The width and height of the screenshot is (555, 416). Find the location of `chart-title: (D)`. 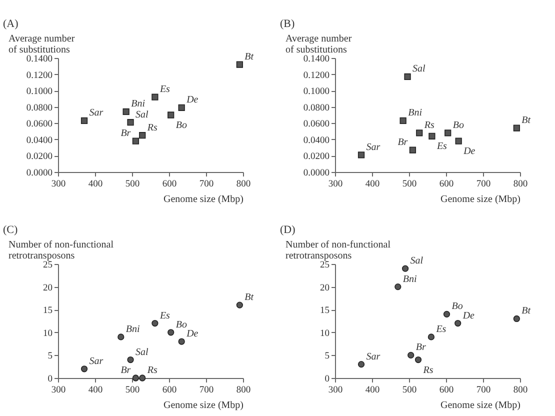

chart-title: (D) is located at coordinates (288, 230).